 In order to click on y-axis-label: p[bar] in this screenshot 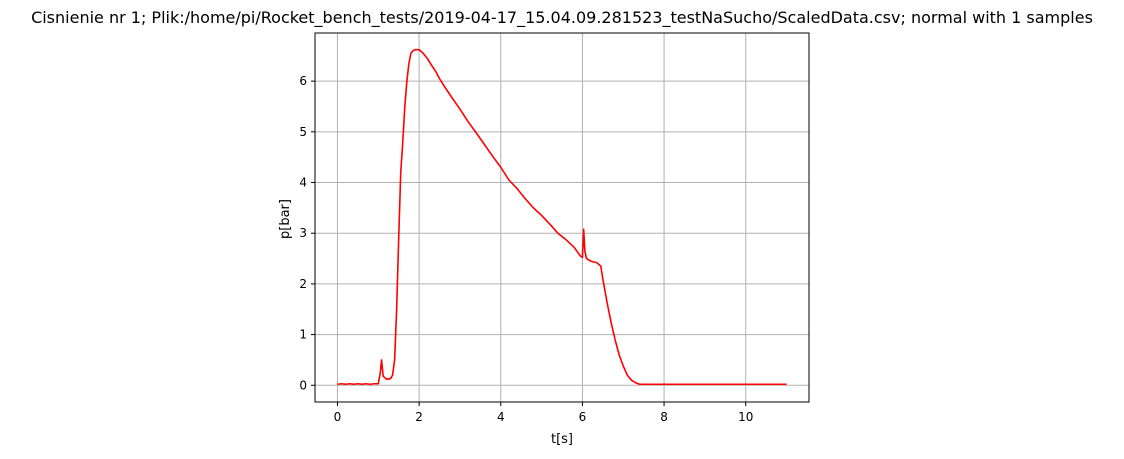, I will do `click(285, 219)`.